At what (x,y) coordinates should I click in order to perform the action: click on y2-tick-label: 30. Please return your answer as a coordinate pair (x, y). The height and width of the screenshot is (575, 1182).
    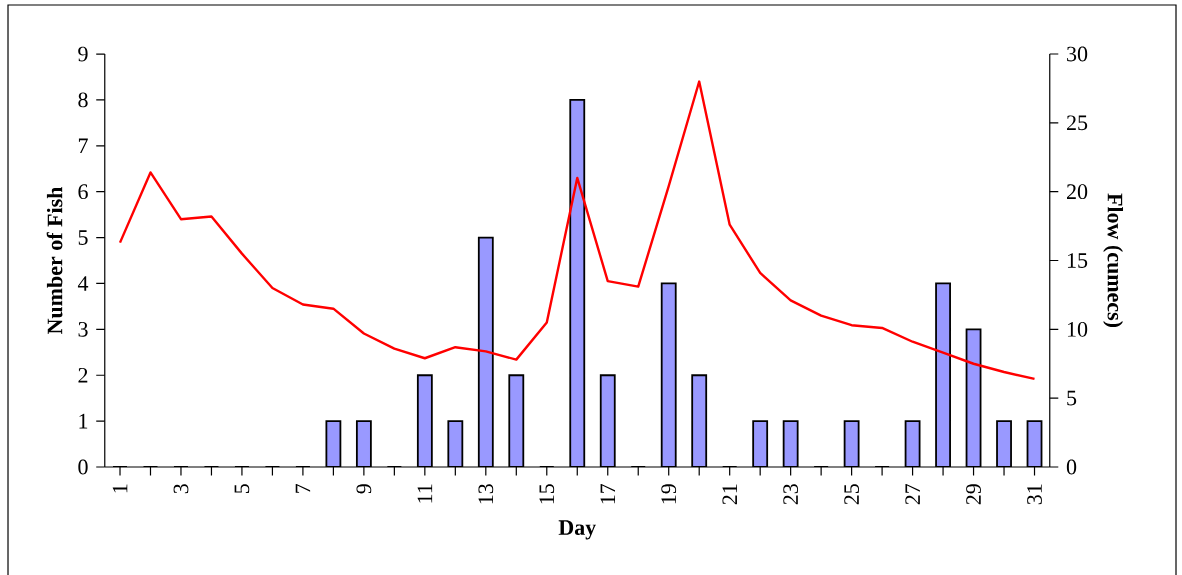
    Looking at the image, I should click on (1077, 54).